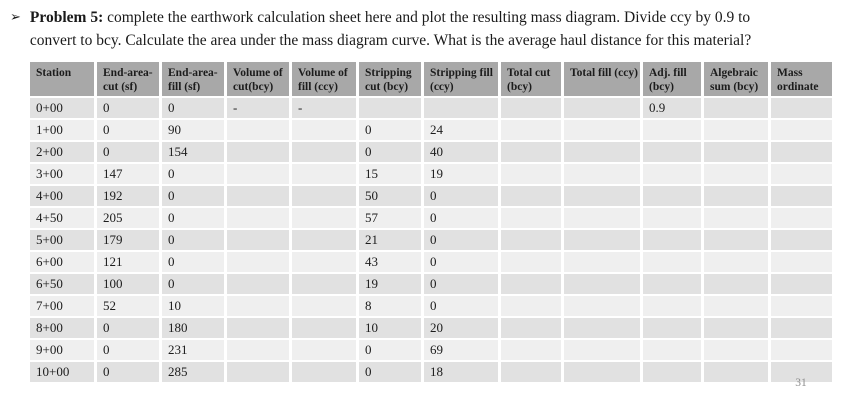 This screenshot has width=866, height=407. Describe the element at coordinates (736, 79) in the screenshot. I see `column-header: Algebraic sum (bcy)` at that location.